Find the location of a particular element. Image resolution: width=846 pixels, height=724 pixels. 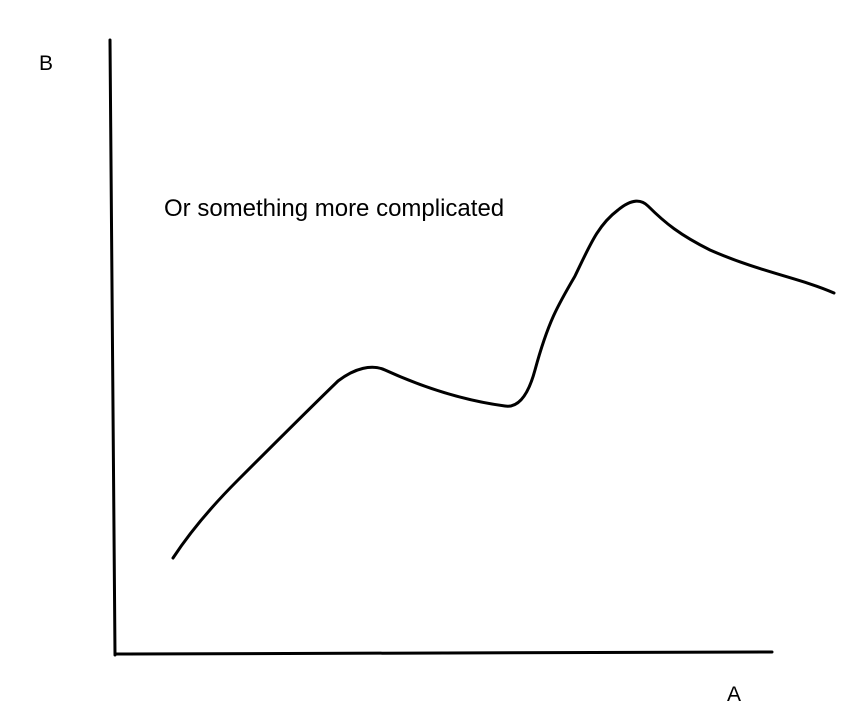

y-axis-line is located at coordinates (112, 347).